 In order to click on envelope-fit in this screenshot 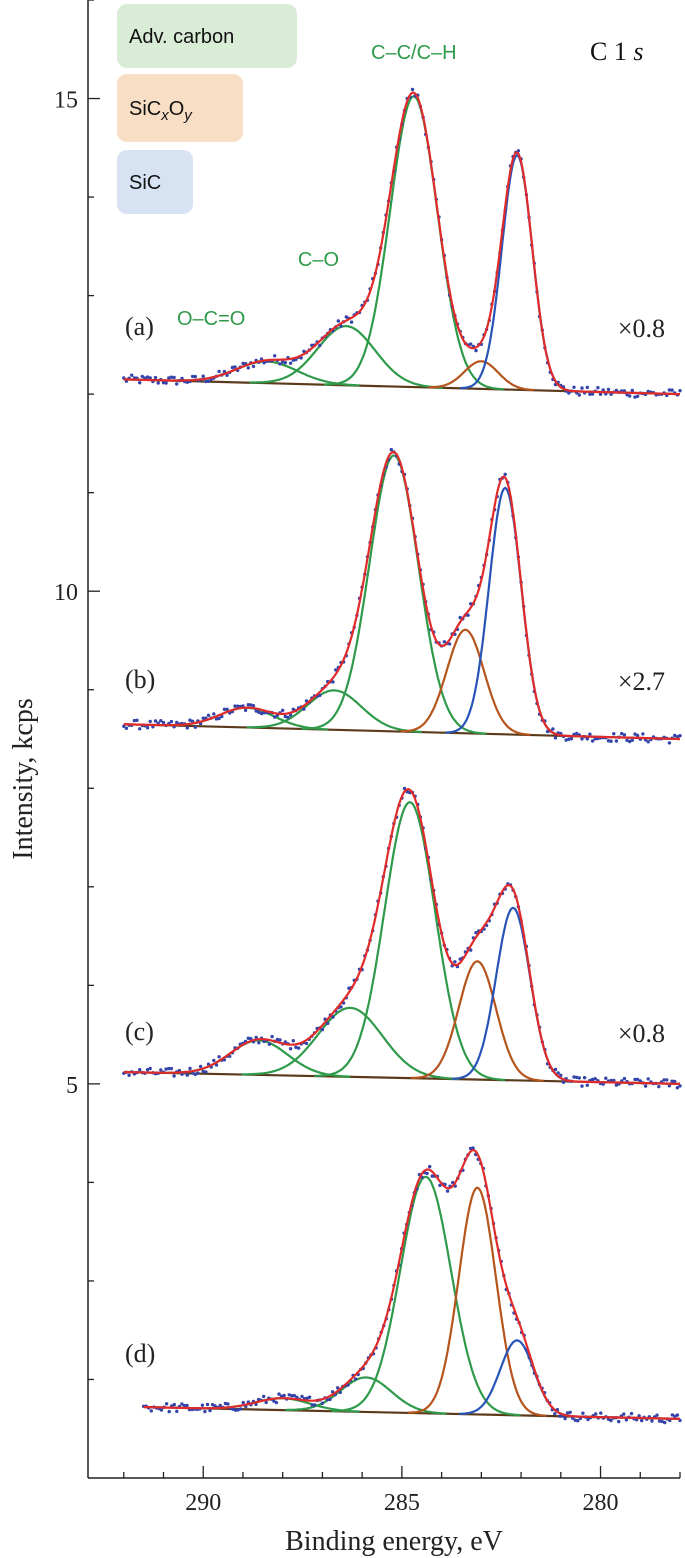, I will do `click(411, 1284)`.